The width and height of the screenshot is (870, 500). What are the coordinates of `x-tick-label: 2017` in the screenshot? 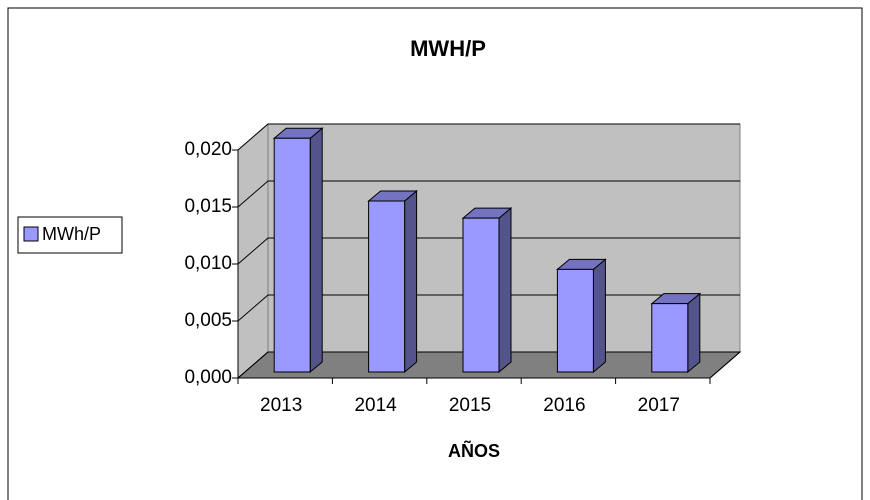 It's located at (659, 405).